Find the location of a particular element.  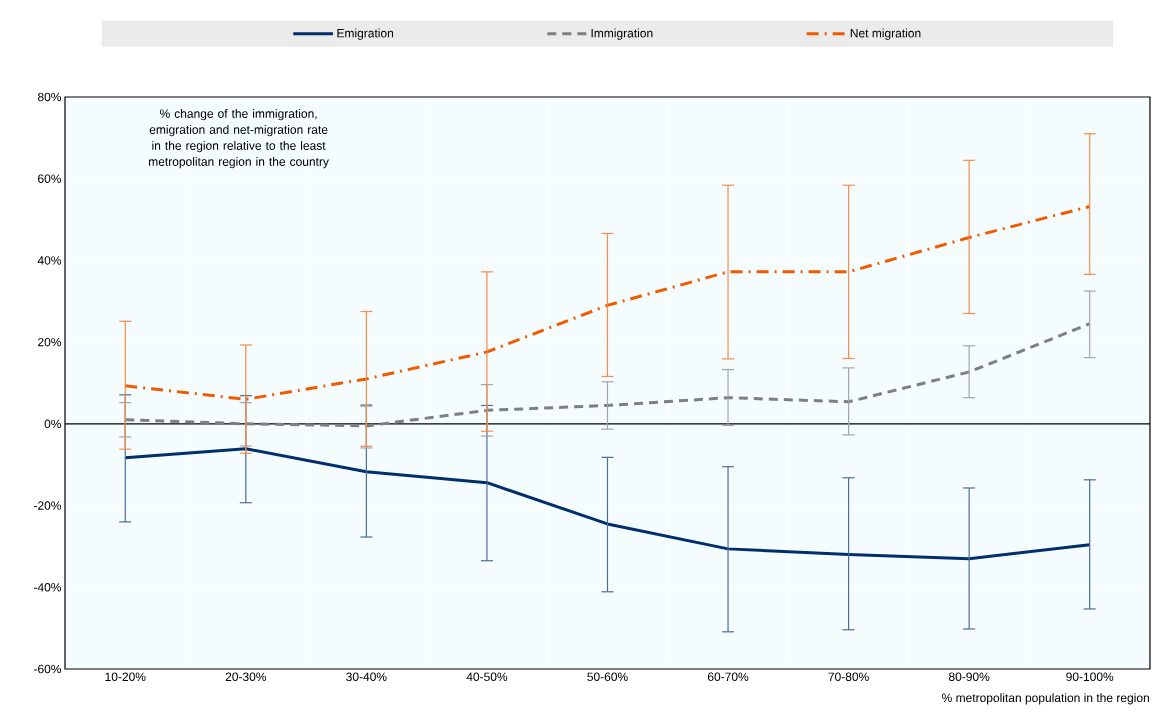

x-tick-label: 80-90% is located at coordinates (969, 677).